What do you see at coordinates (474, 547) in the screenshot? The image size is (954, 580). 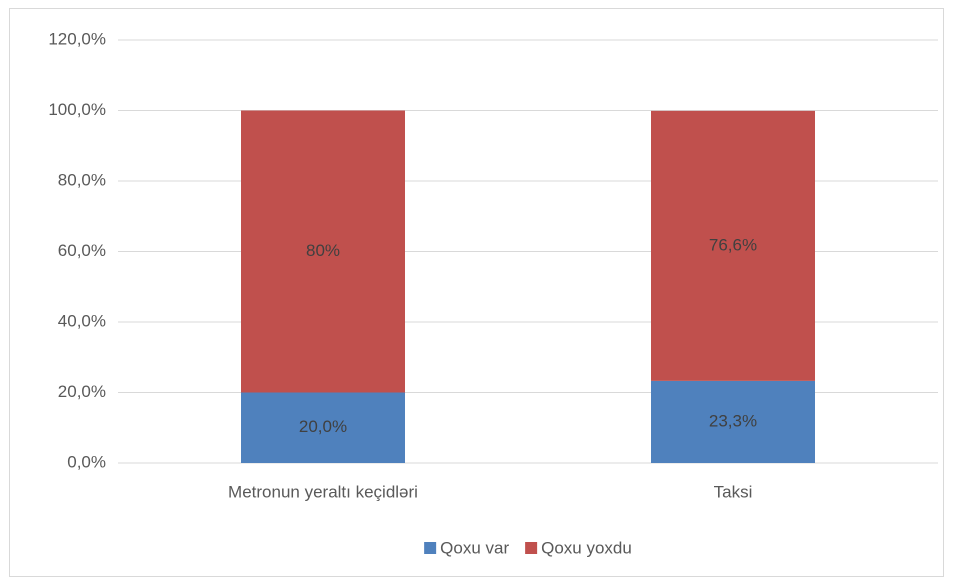 I see `legend-label: Qoxu var` at bounding box center [474, 547].